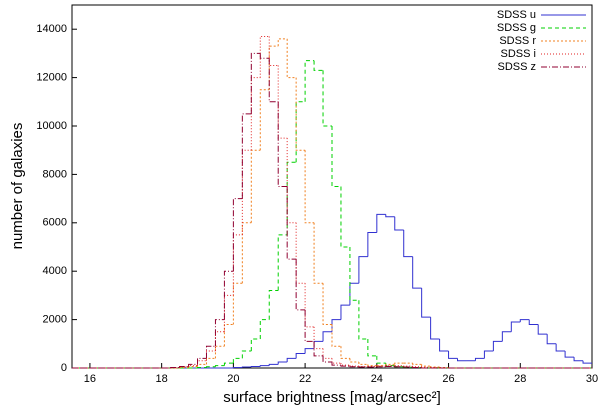 This screenshot has height=412, width=600. I want to click on y-tick-label: 12000, so click(51, 78).